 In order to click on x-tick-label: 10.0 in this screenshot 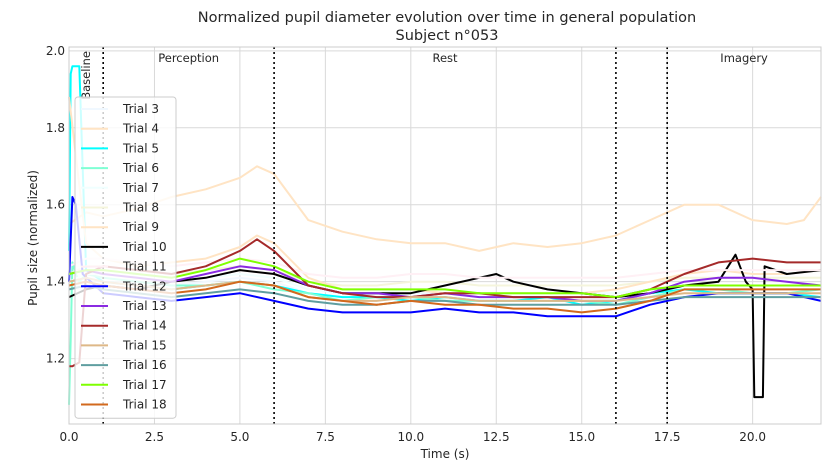, I will do `click(410, 437)`.